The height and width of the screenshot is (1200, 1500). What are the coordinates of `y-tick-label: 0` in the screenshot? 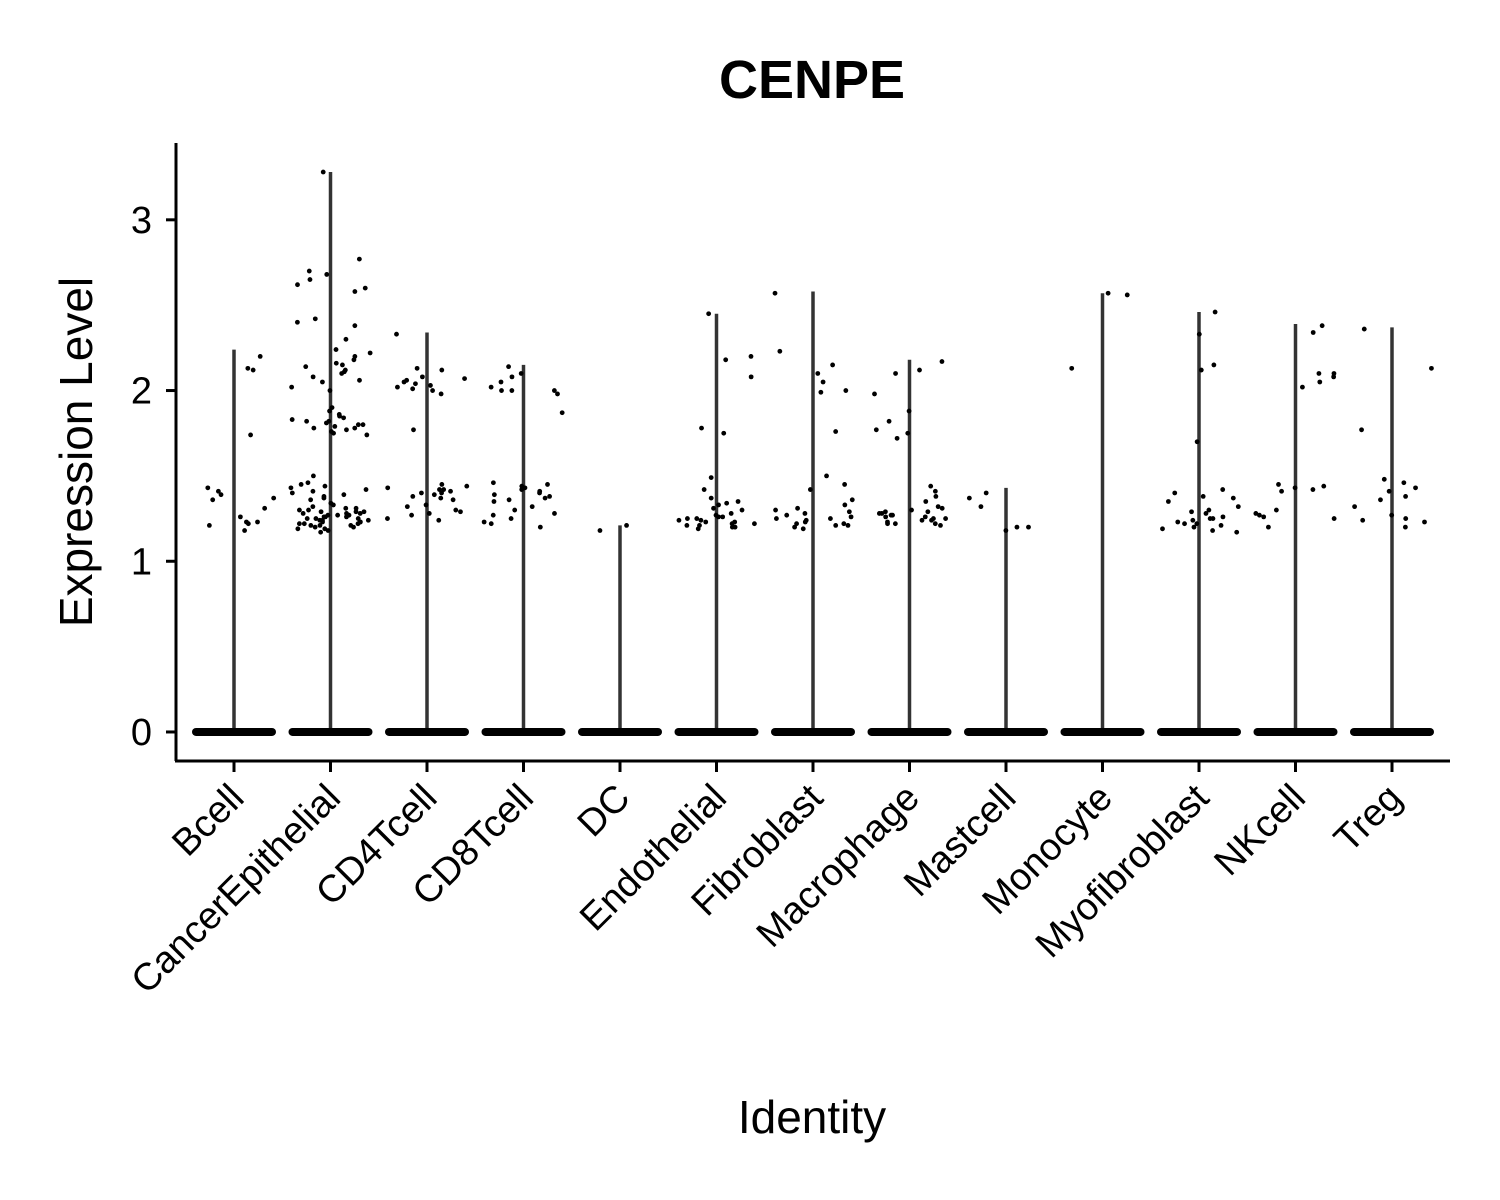 It's located at (141, 733).